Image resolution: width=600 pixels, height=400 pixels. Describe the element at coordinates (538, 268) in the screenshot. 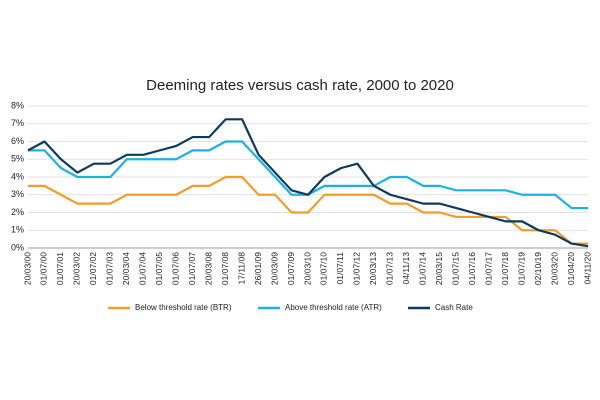

I see `x-tick-label: 02/10/19` at that location.